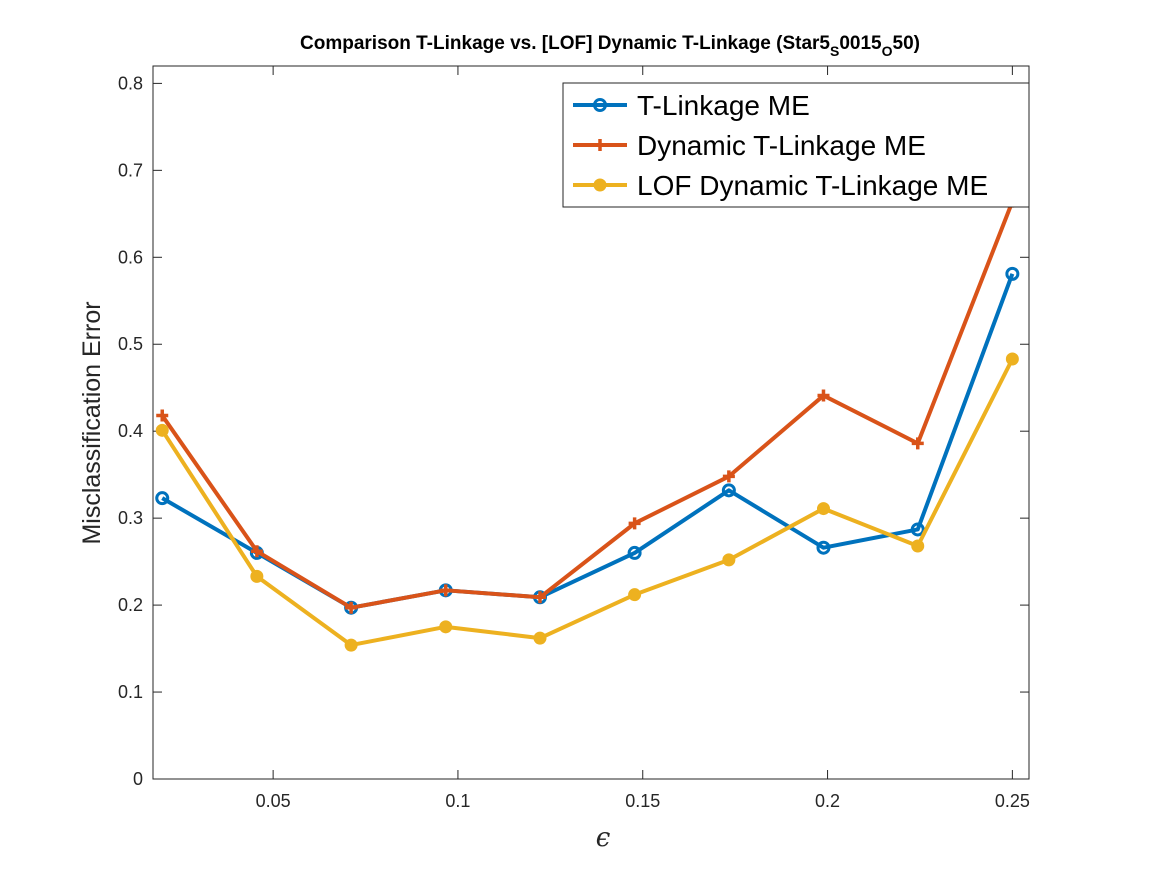 The width and height of the screenshot is (1167, 875). I want to click on title-part: 50), so click(906, 43).